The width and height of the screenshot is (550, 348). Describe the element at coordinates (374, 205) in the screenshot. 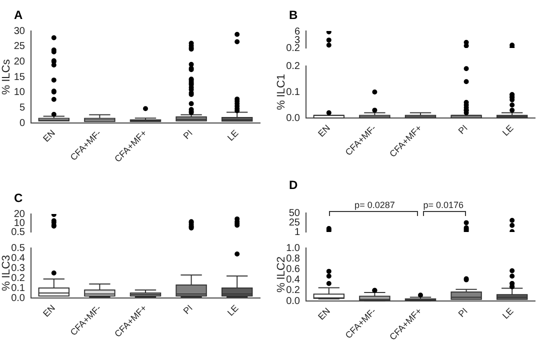

I see `text: p= 0.0287` at that location.